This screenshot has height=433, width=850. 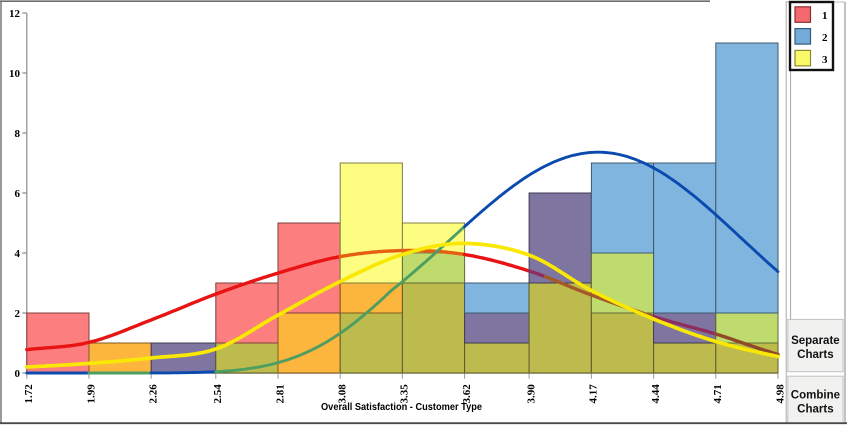 What do you see at coordinates (815, 396) in the screenshot?
I see `svg-text: Combine` at bounding box center [815, 396].